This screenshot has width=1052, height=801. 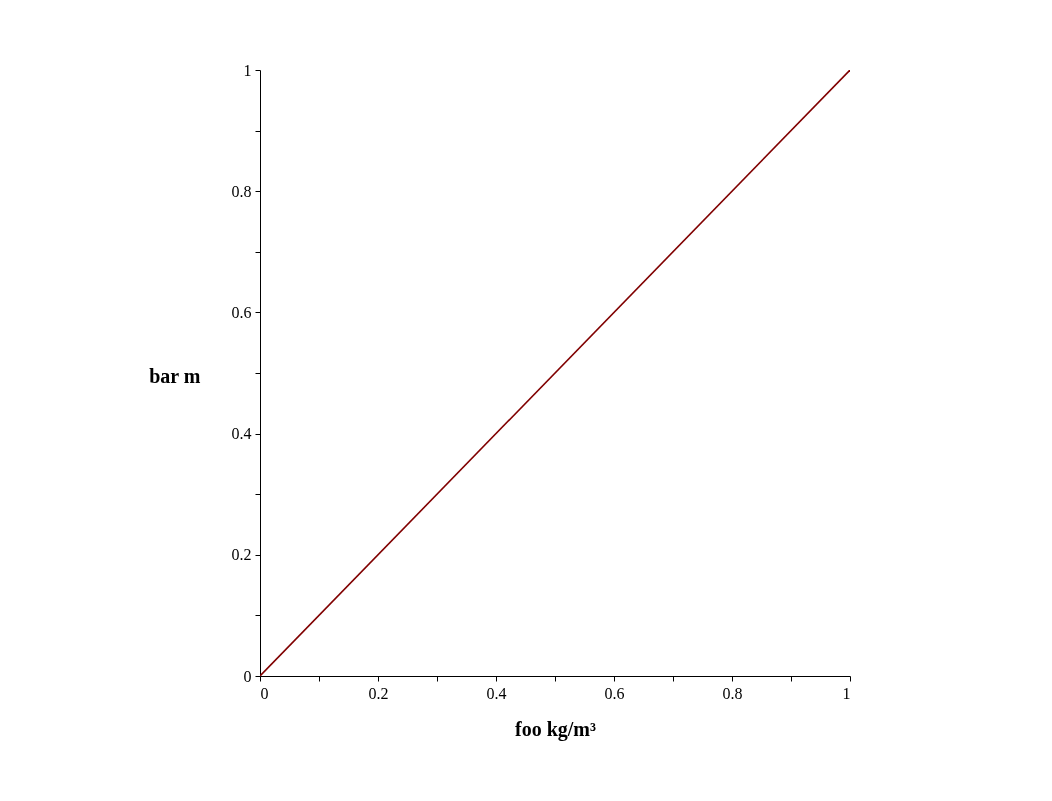 What do you see at coordinates (378, 693) in the screenshot?
I see `x-tick-label: 0.2` at bounding box center [378, 693].